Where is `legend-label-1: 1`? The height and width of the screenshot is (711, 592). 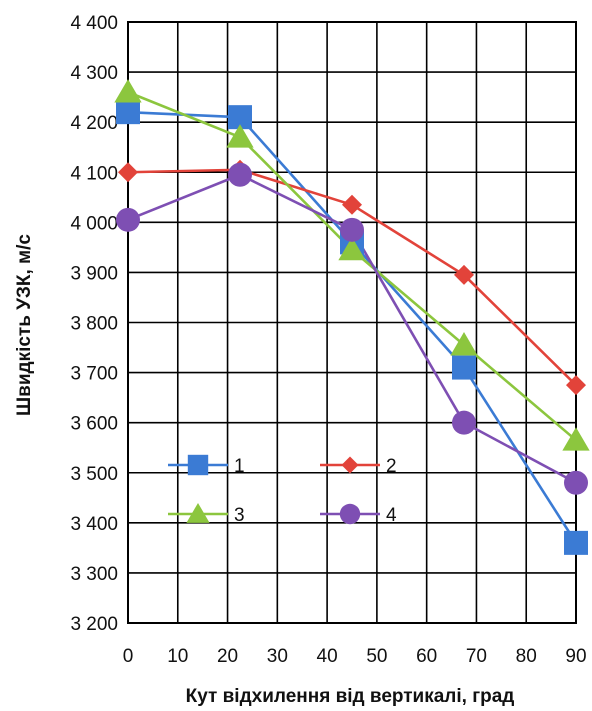 legend-label-1: 1 is located at coordinates (239, 466).